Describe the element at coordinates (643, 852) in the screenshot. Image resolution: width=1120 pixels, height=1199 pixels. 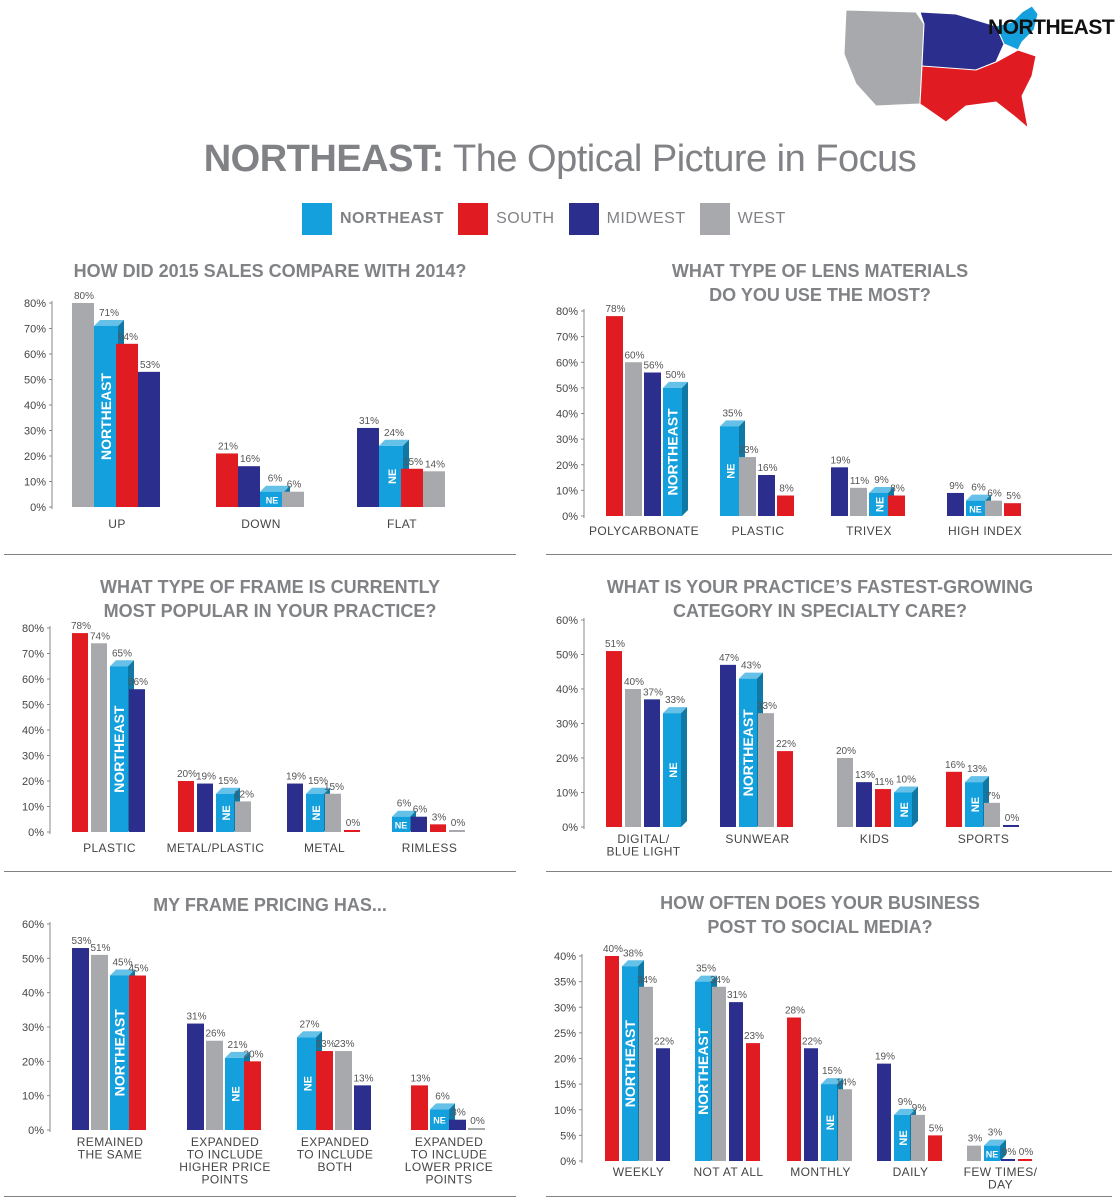
I see `category-label: BLUE LIGHT` at that location.